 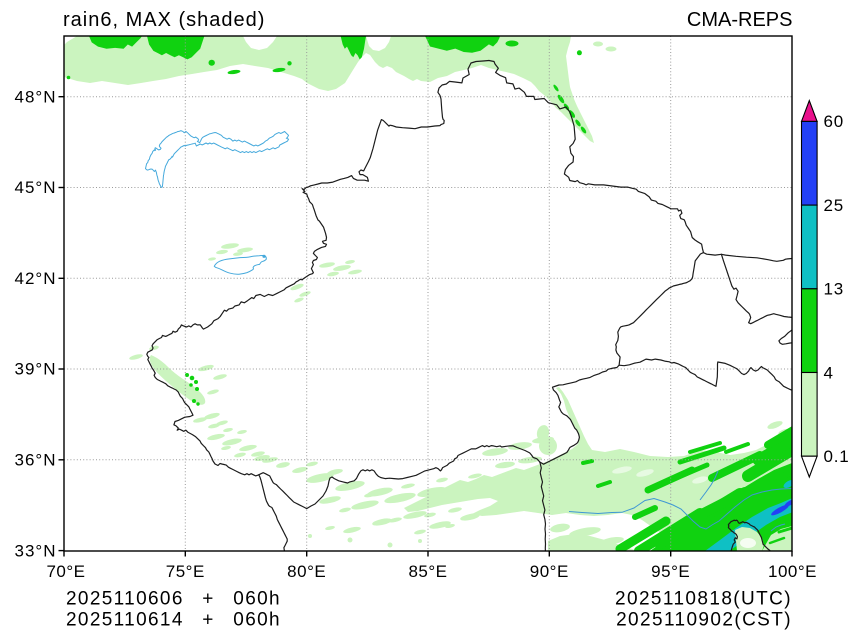 What do you see at coordinates (36, 550) in the screenshot?
I see `svg-text: 33°N` at bounding box center [36, 550].